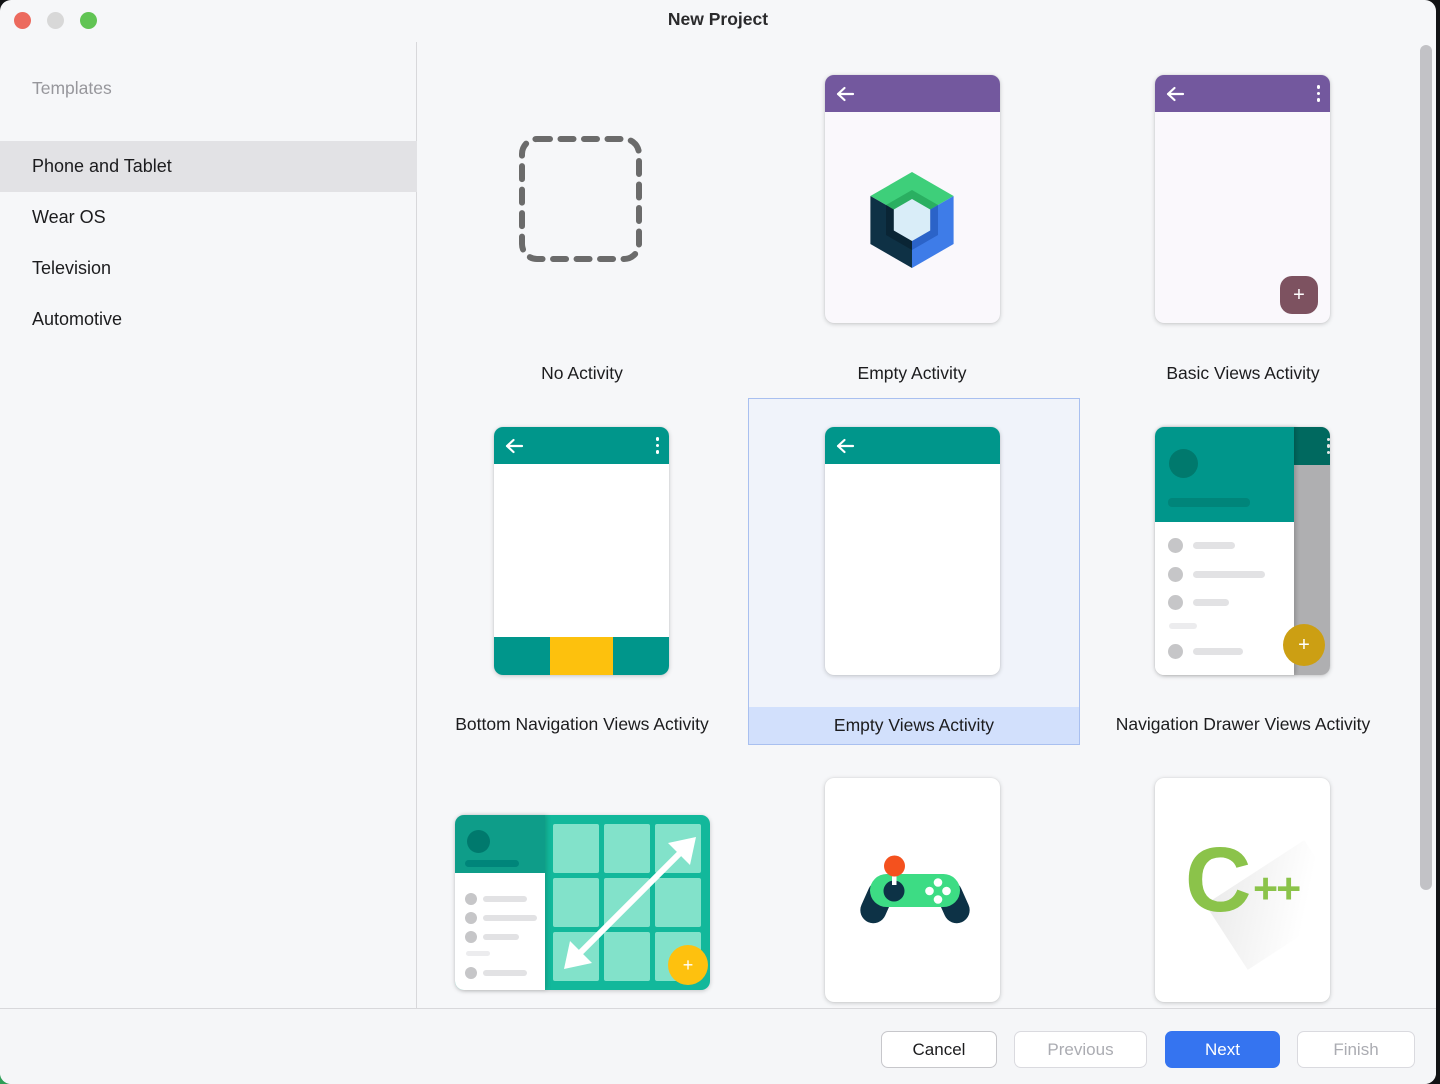  I want to click on phone-mockup-empty-views, so click(912, 551).